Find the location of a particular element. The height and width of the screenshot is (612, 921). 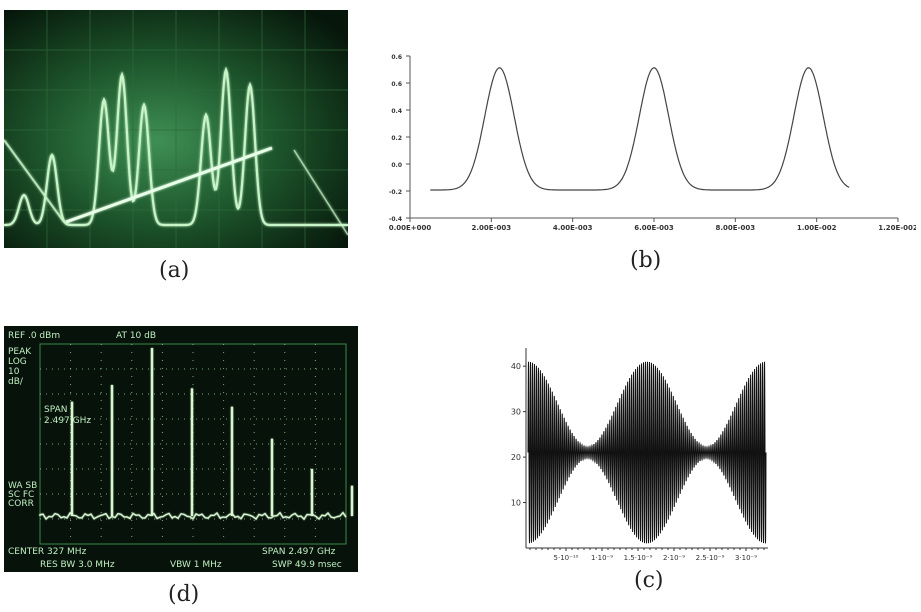

y-tick-label-b: -0.2 is located at coordinates (395, 192).